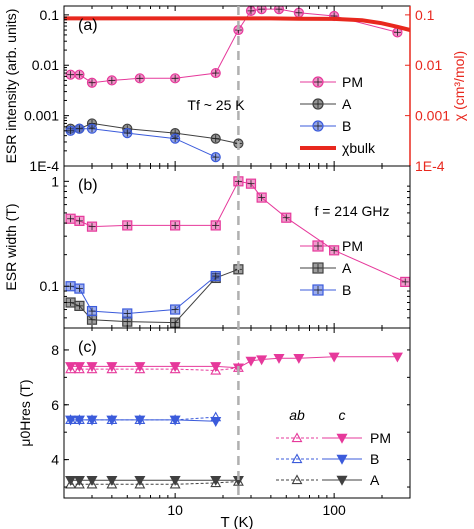  What do you see at coordinates (237, 24) in the screenshot?
I see `series-line-chi-bulk` at bounding box center [237, 24].